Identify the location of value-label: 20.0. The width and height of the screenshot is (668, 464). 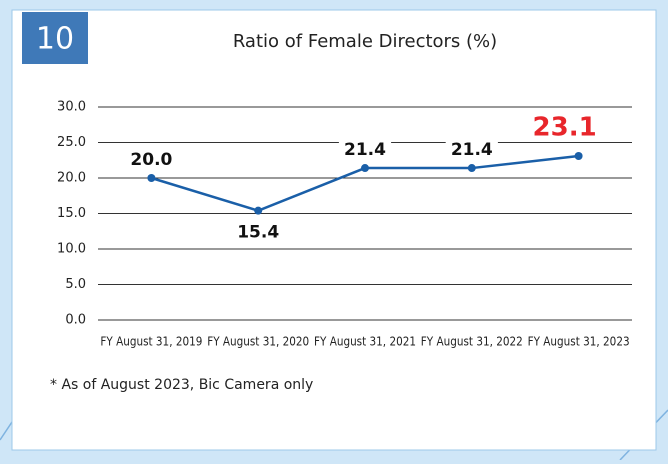
(151, 160).